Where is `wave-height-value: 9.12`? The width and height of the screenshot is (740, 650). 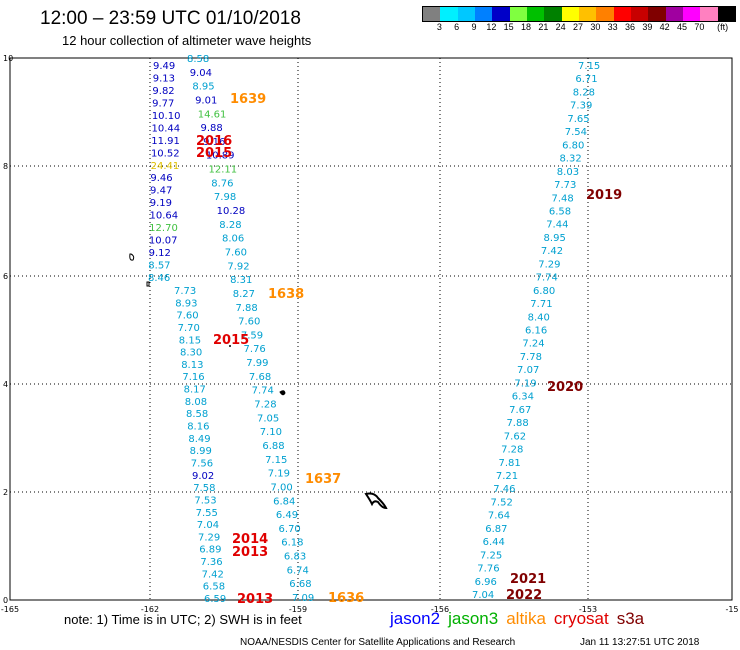 wave-height-value: 9.12 is located at coordinates (160, 253).